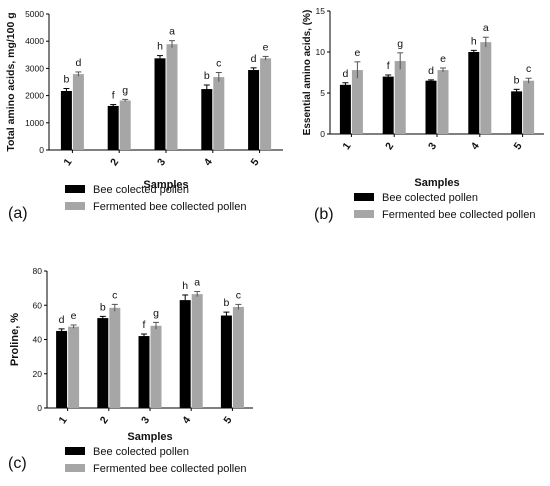 This screenshot has height=486, width=550. I want to click on y-tick-label: 5, so click(322, 93).